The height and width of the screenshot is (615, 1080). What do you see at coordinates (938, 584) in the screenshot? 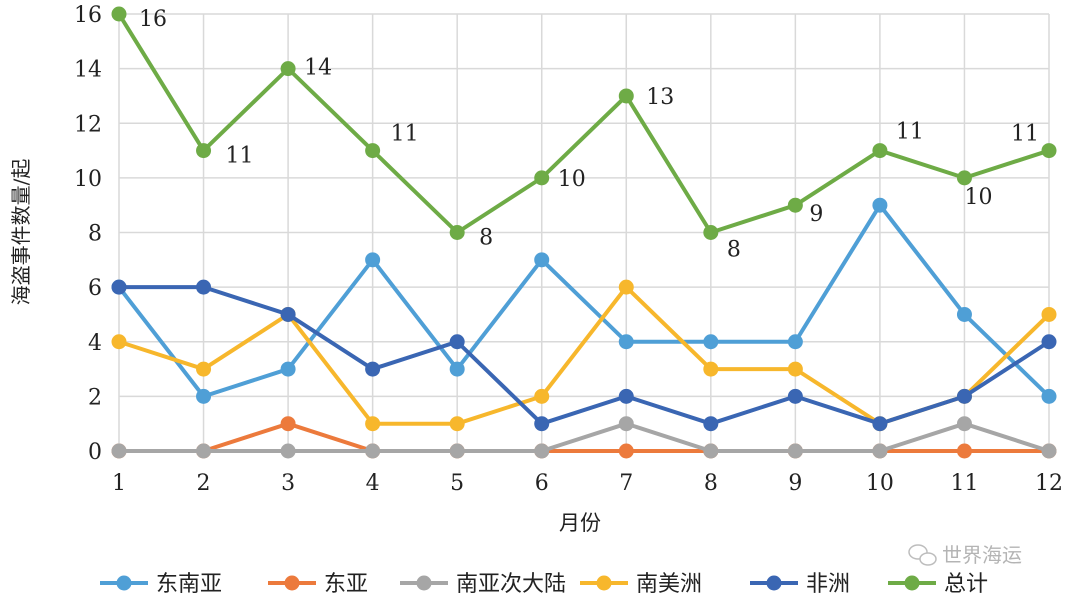
I see `legend-item: 总计` at bounding box center [938, 584].